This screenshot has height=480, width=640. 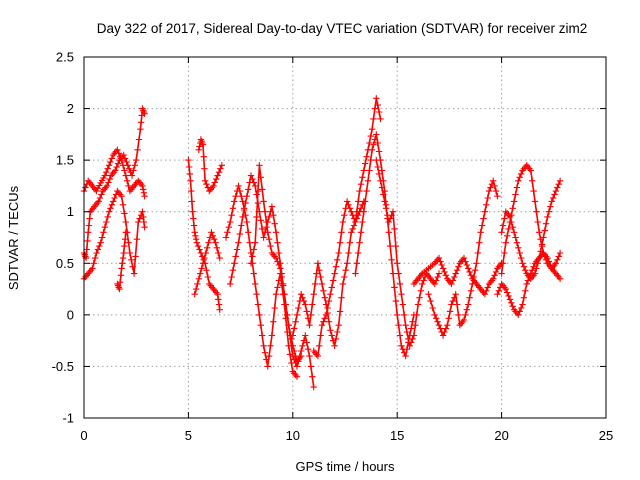 I want to click on series-track-f, so click(x=210, y=165).